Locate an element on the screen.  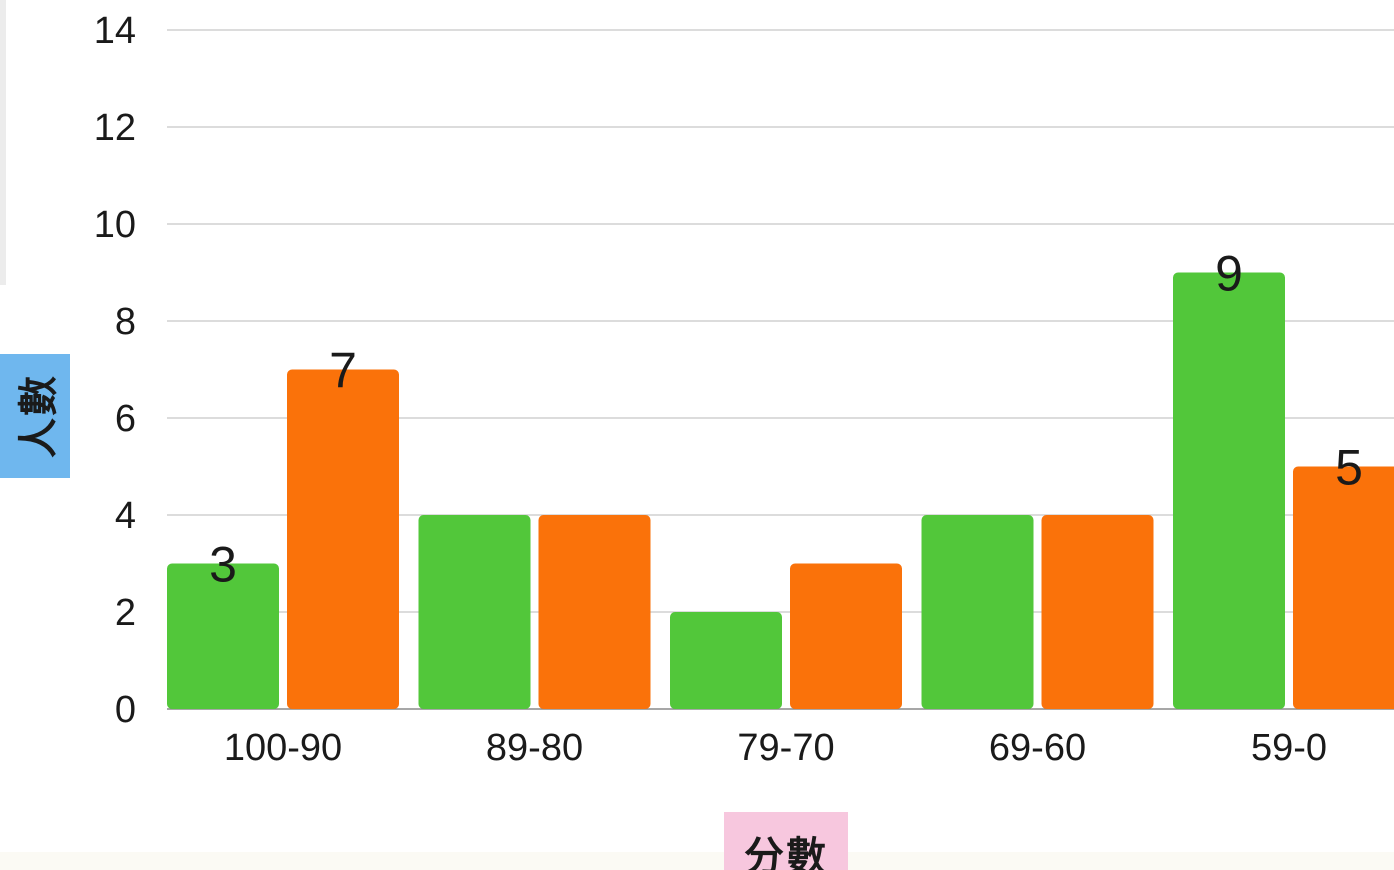
y-tick-label: 8 is located at coordinates (125, 322).